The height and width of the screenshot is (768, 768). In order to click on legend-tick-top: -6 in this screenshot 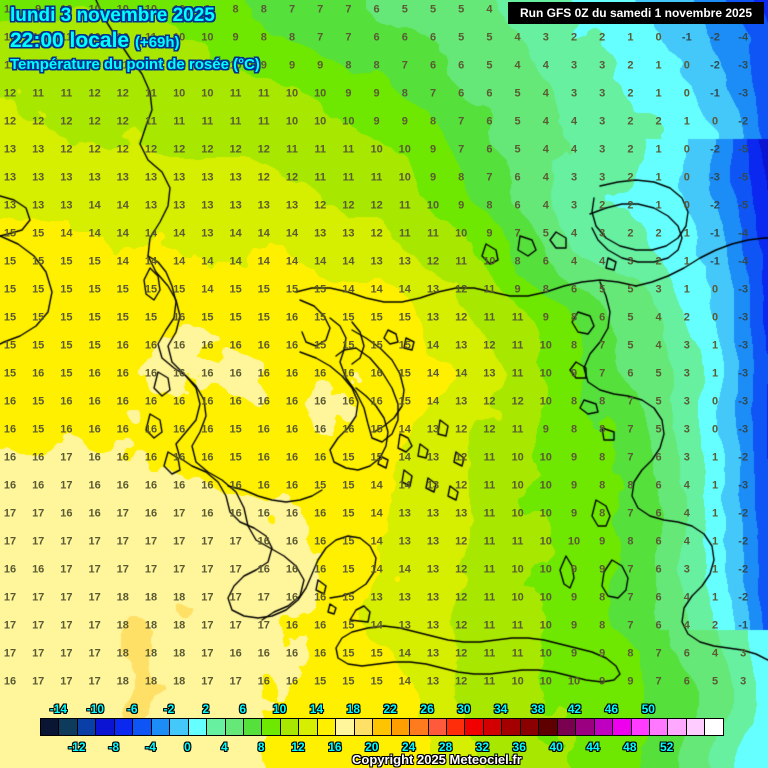, I will do `click(132, 709)`.